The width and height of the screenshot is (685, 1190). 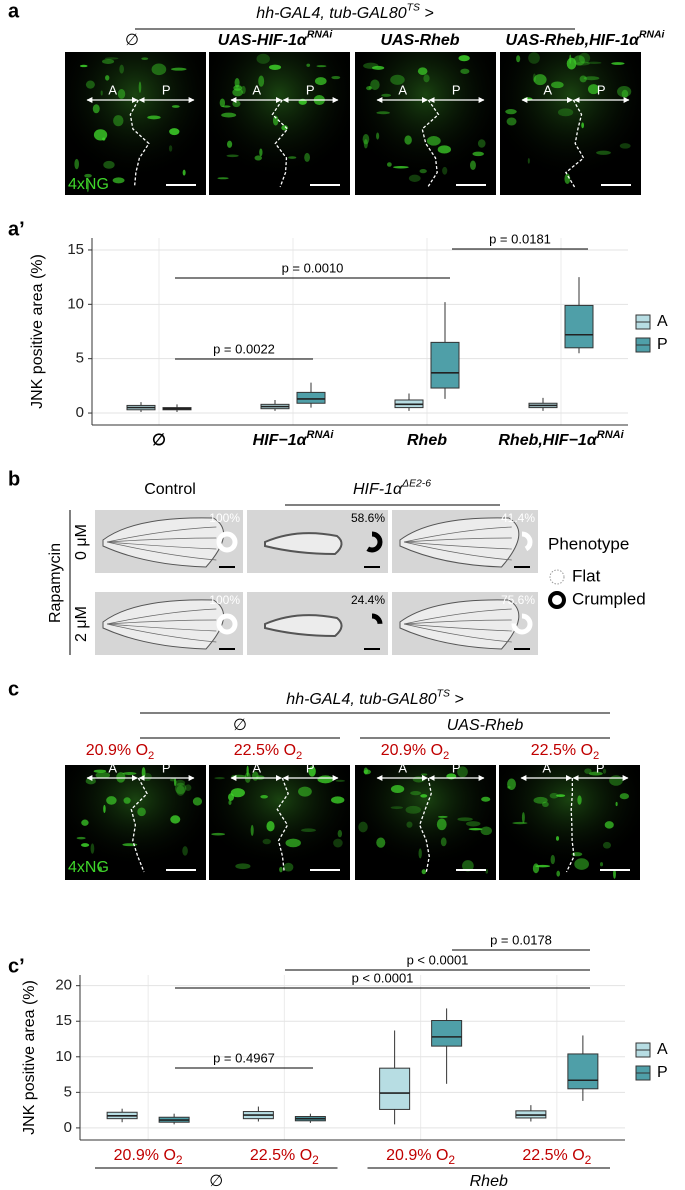 What do you see at coordinates (256, 89) in the screenshot?
I see `anterior-label: A` at bounding box center [256, 89].